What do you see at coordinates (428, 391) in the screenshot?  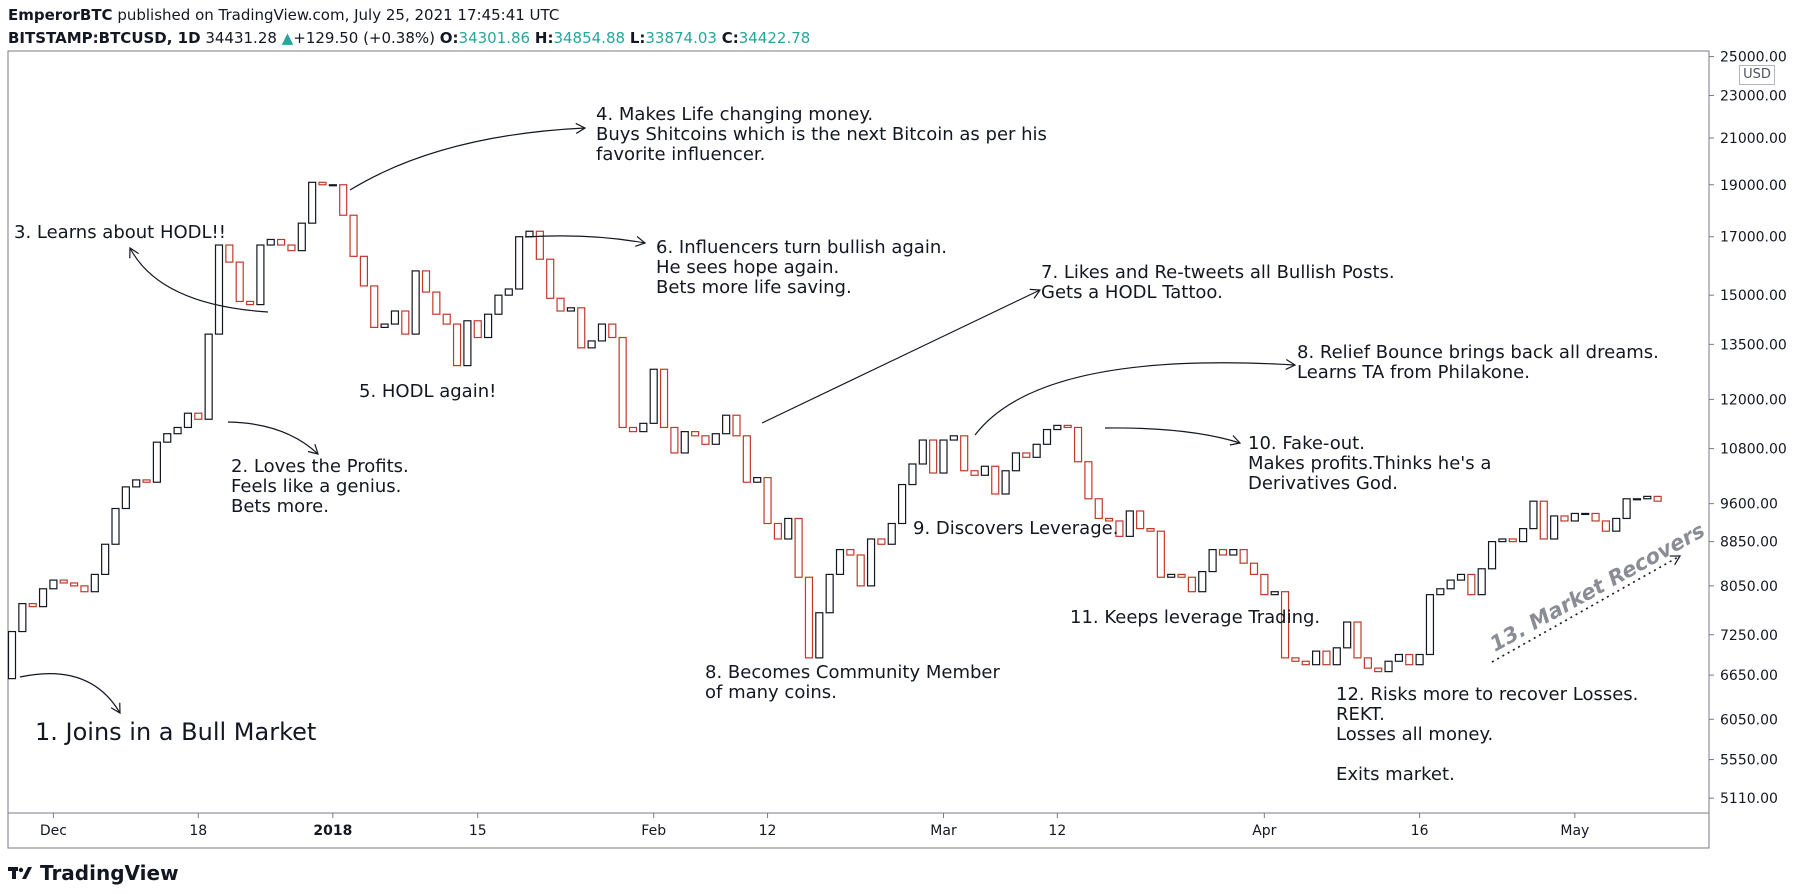 I see `annotation-5: 5. HODL again!` at bounding box center [428, 391].